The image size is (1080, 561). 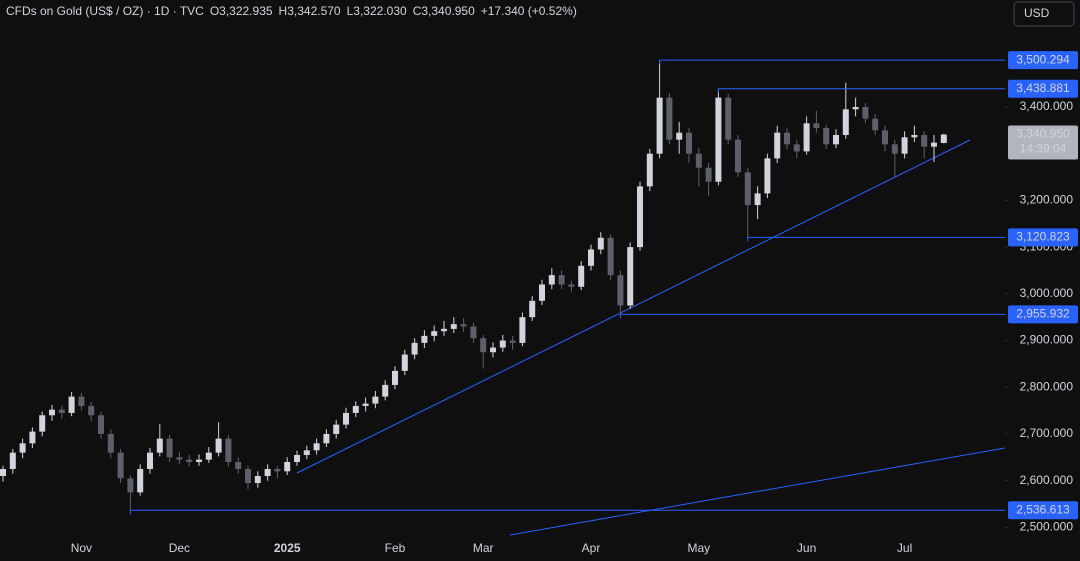 What do you see at coordinates (1037, 13) in the screenshot?
I see `currency-label: USD` at bounding box center [1037, 13].